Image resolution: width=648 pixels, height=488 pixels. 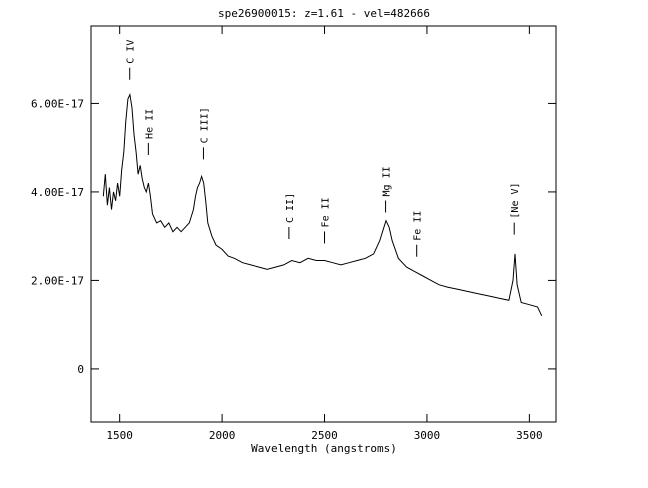 What do you see at coordinates (204, 125) in the screenshot?
I see `emission-line-label: C III]` at bounding box center [204, 125].